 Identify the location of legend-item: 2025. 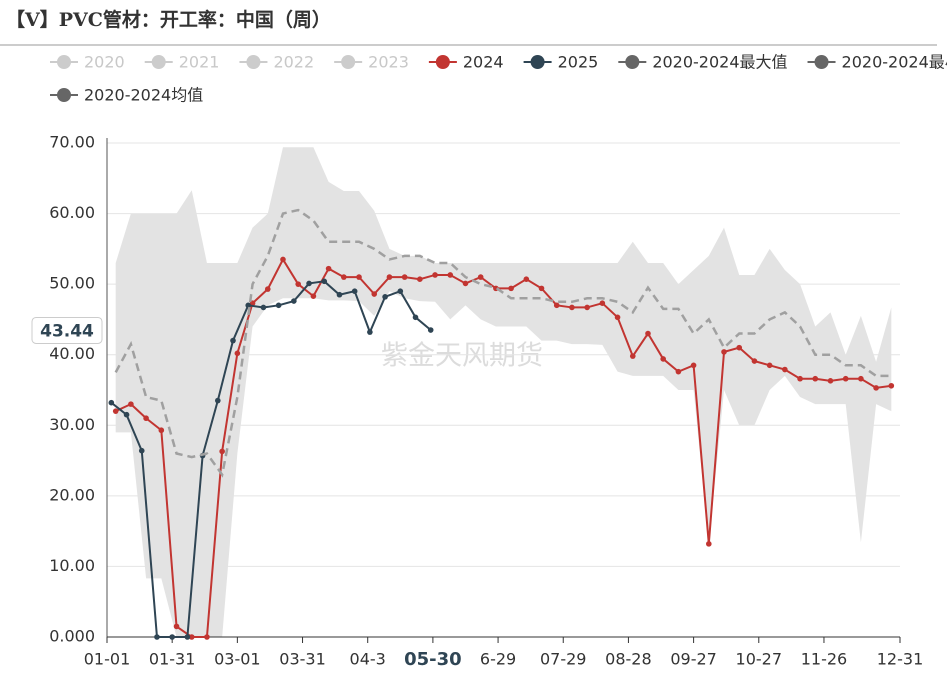
(561, 62).